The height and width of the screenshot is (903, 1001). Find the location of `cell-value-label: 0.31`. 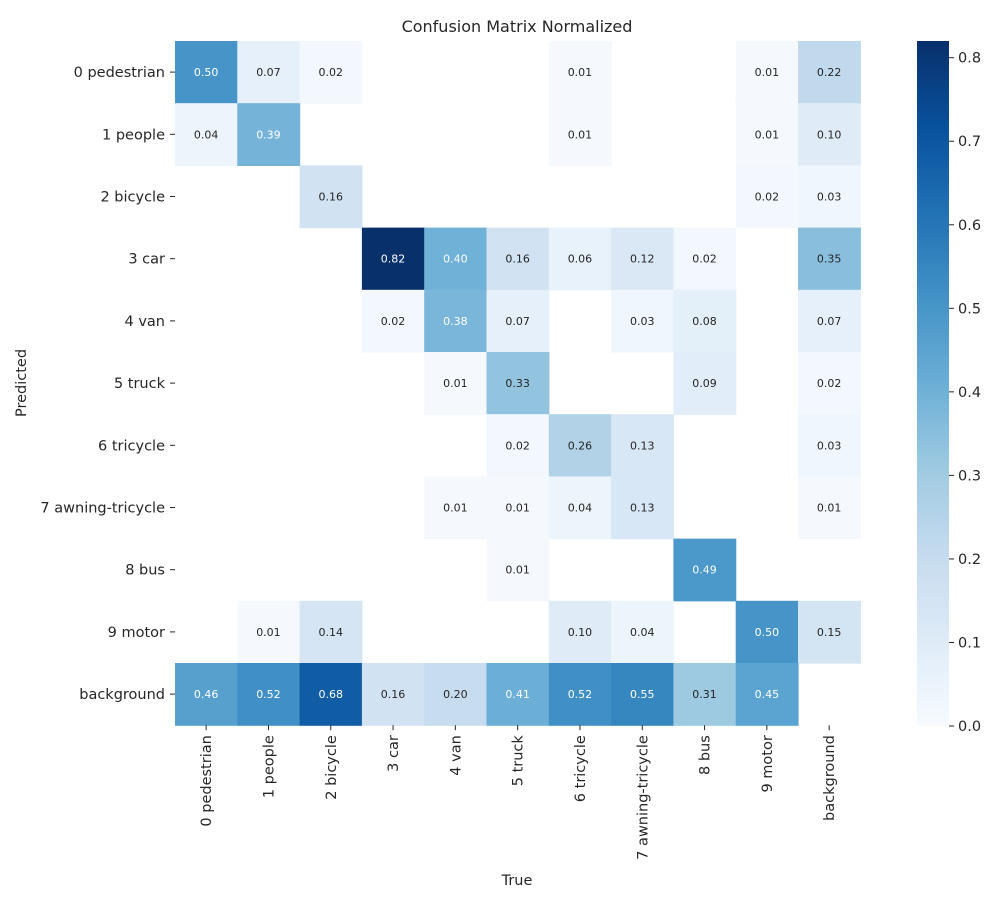

cell-value-label: 0.31 is located at coordinates (704, 694).